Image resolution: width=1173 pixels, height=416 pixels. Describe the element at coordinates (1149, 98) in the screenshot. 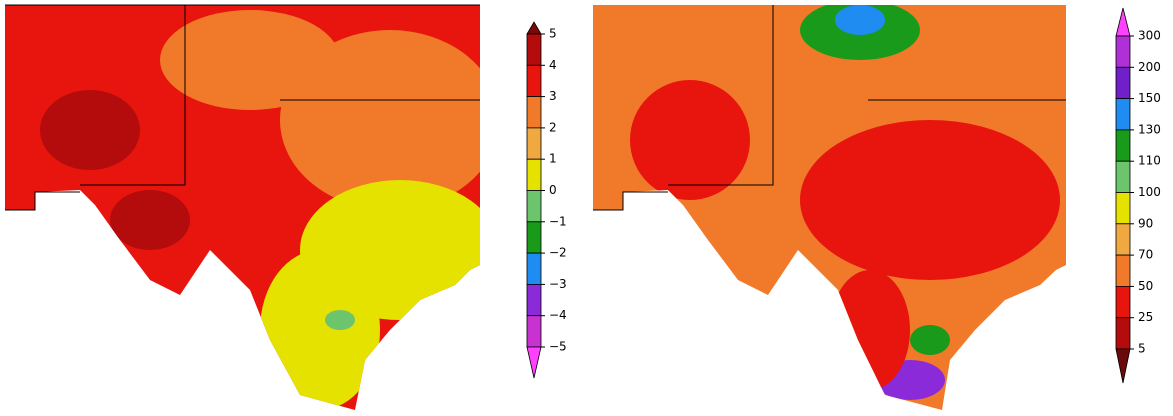

I see `colorbar-label: 150` at that location.